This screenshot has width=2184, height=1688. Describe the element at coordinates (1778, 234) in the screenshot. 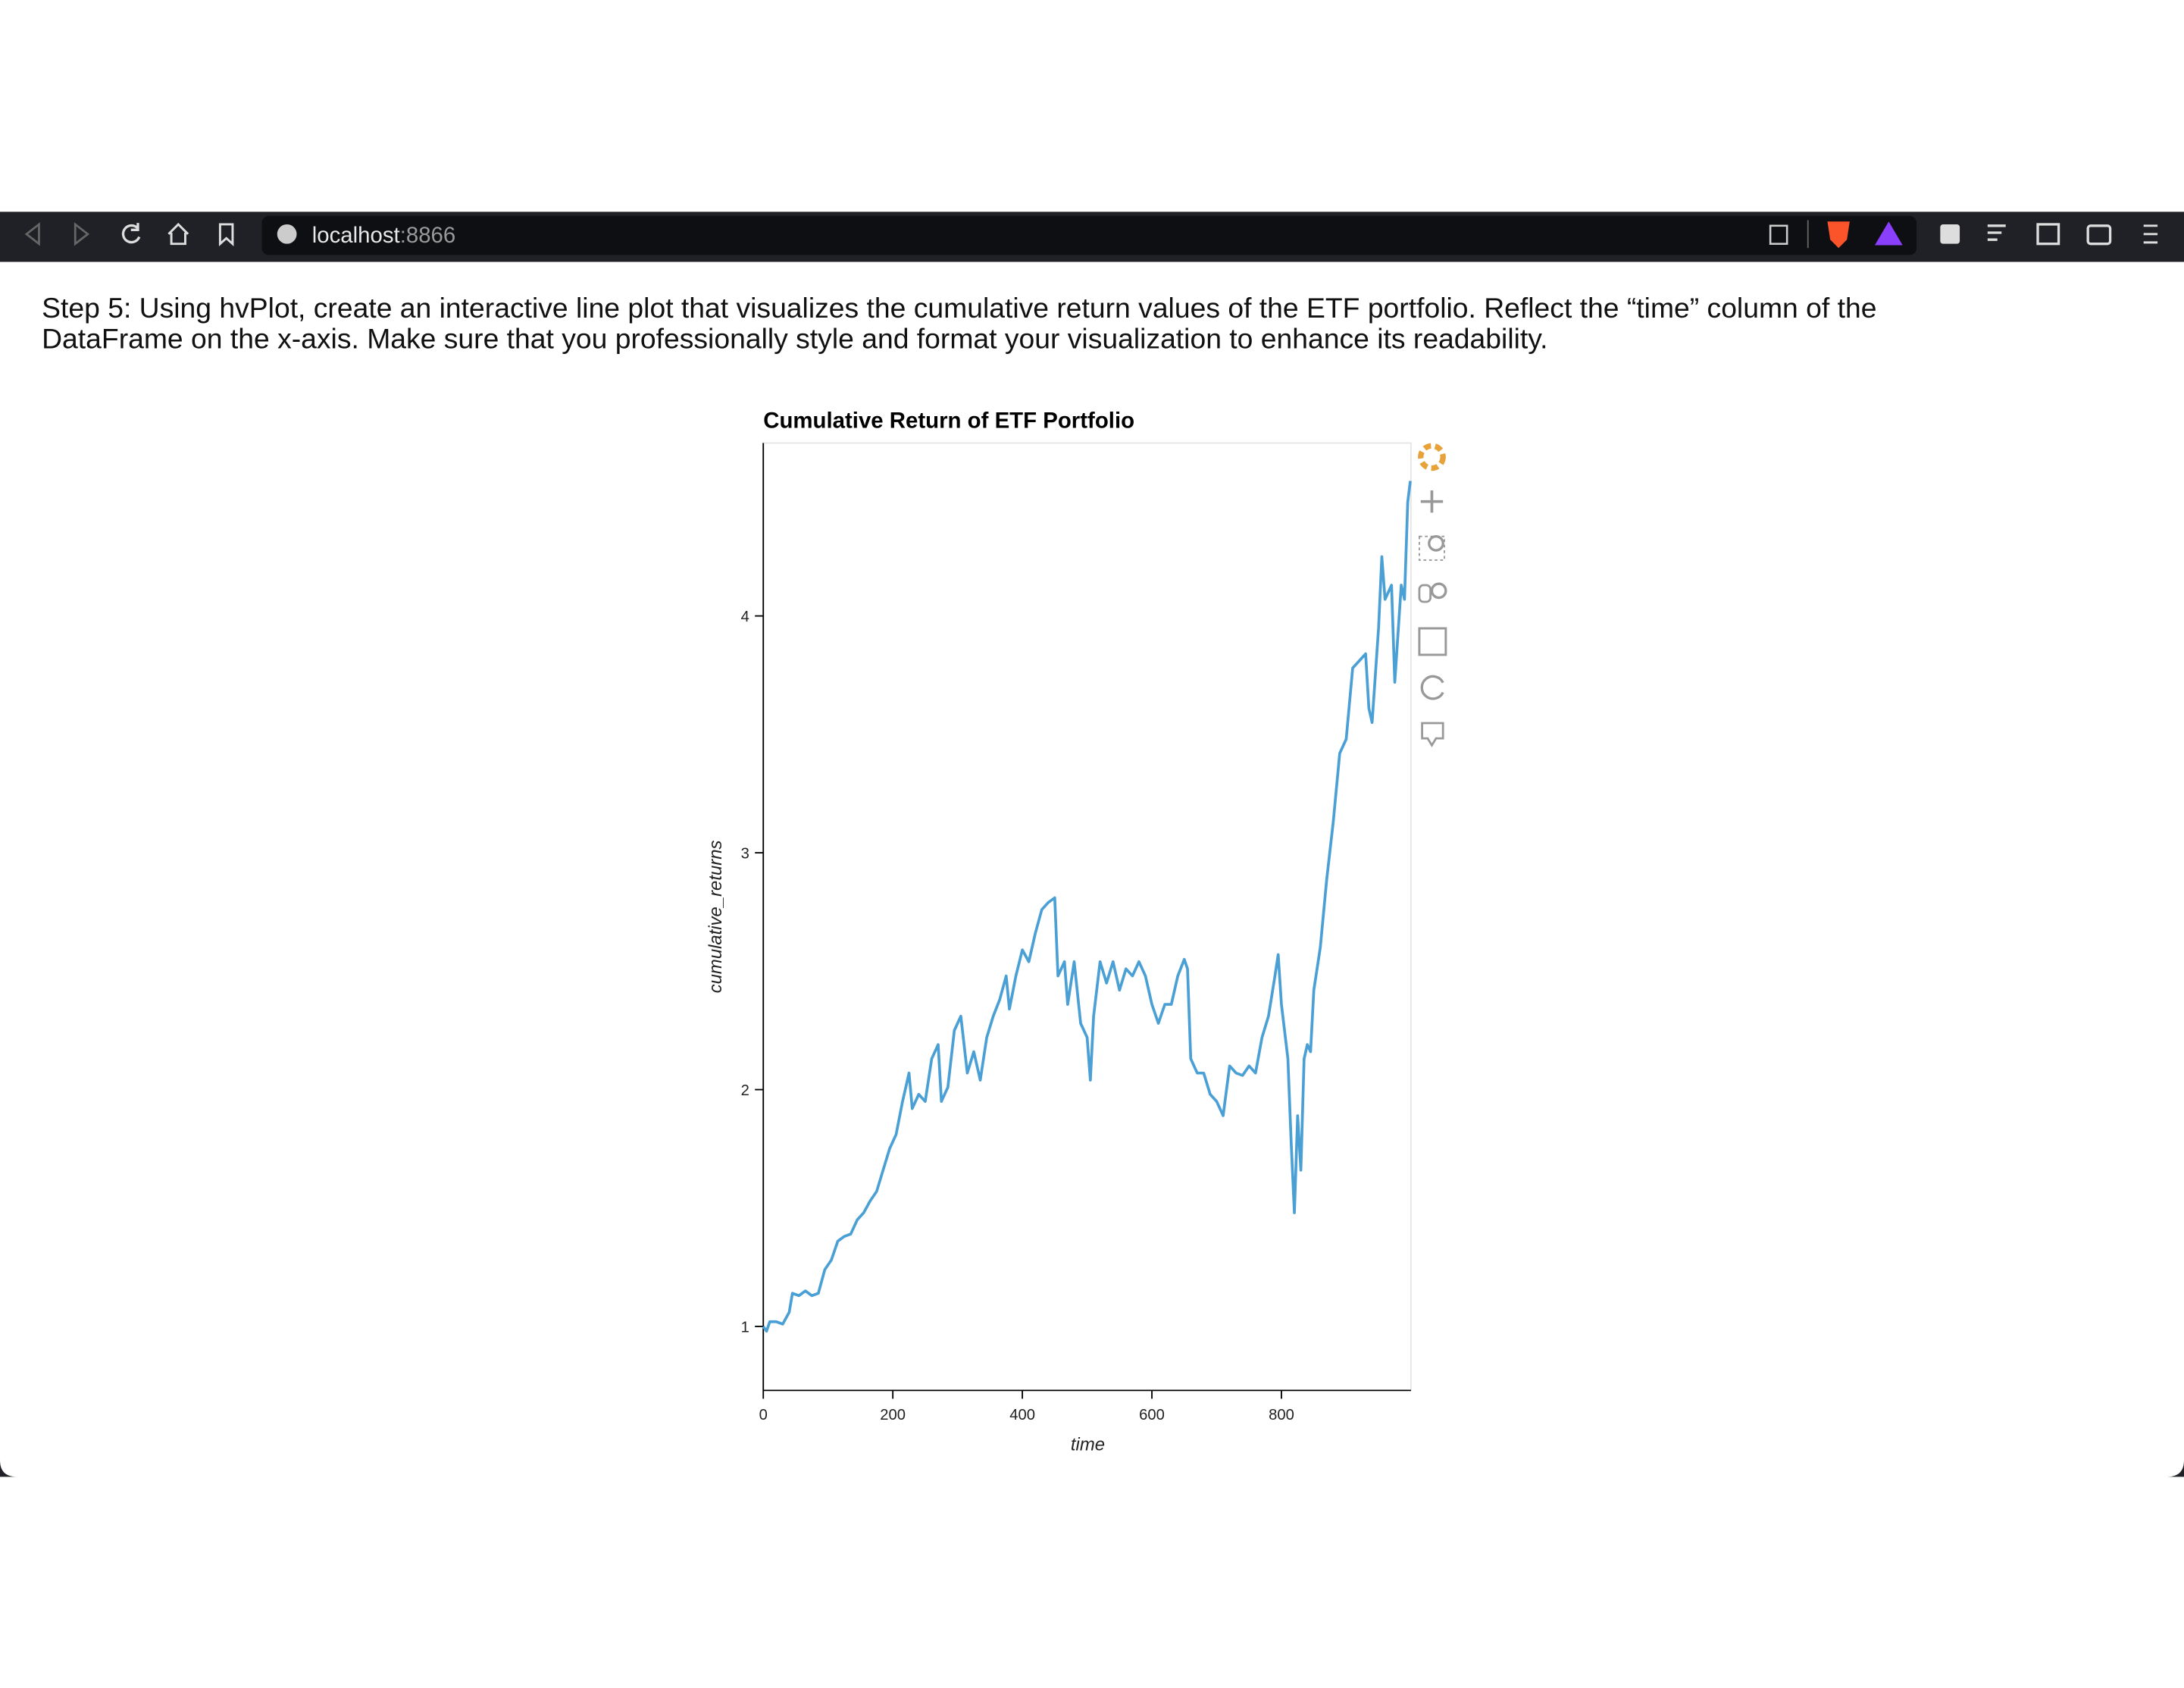

I see `share-button` at that location.